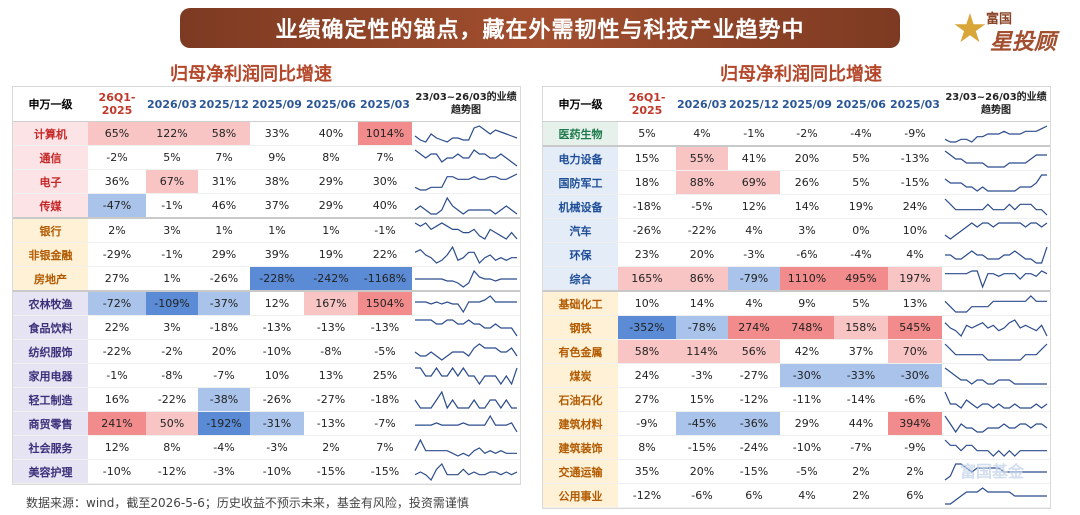 This screenshot has width=1080, height=515. What do you see at coordinates (172, 303) in the screenshot?
I see `growth-value: -109%` at bounding box center [172, 303].